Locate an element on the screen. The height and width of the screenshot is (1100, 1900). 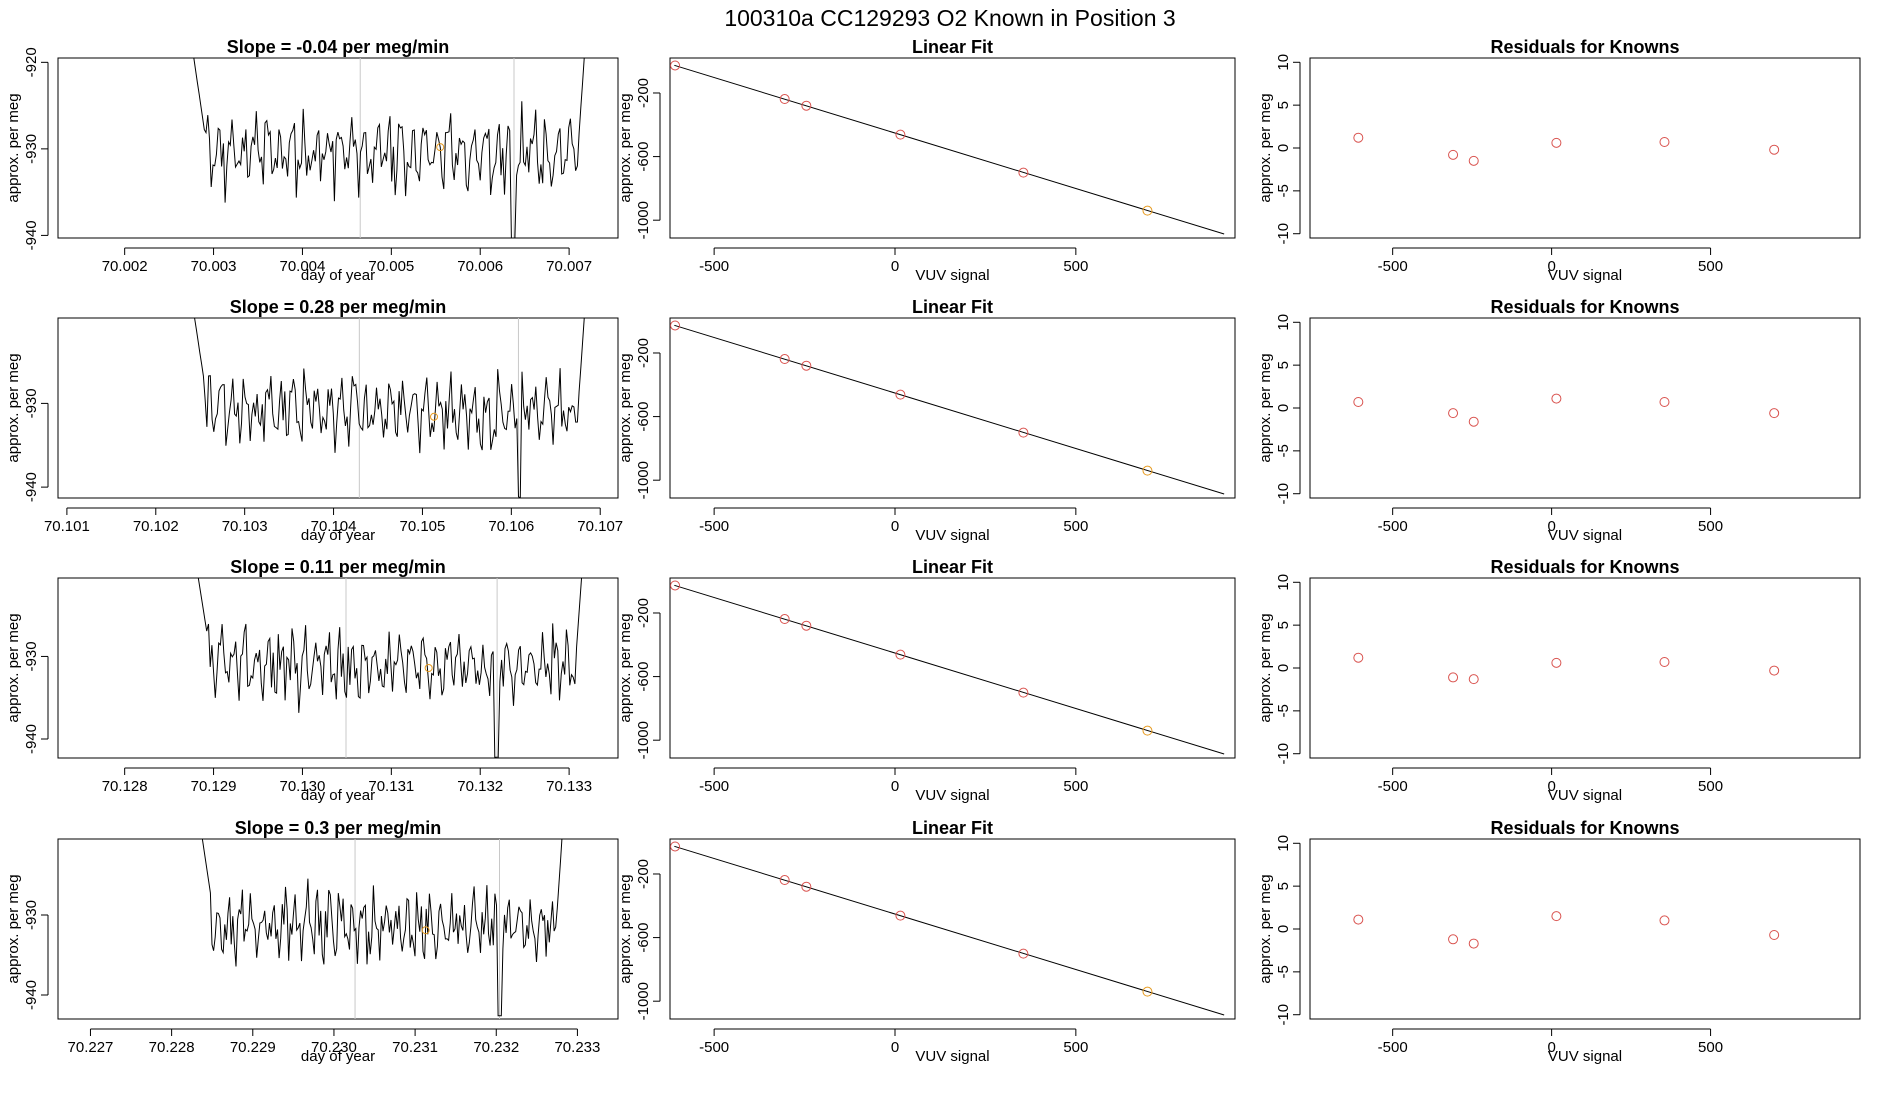
x-tick-label: 70.229 is located at coordinates (253, 1047).